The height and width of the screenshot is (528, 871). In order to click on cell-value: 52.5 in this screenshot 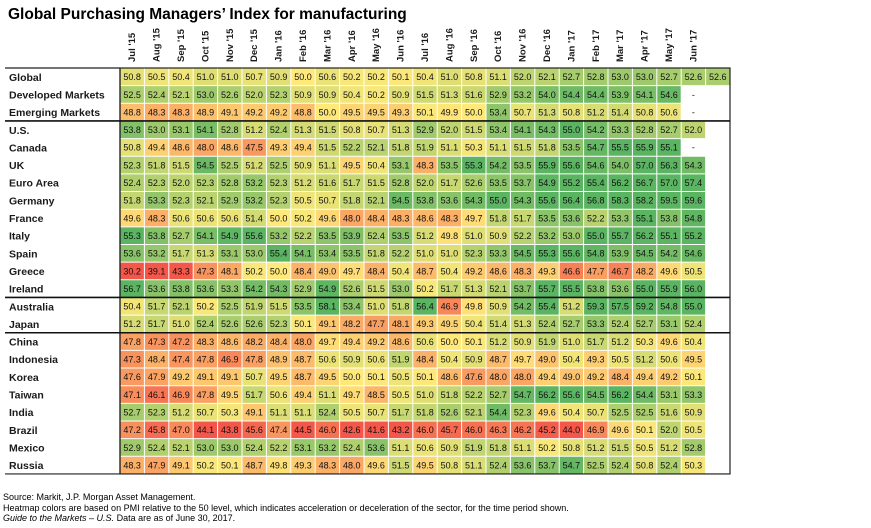, I will do `click(645, 412)`.